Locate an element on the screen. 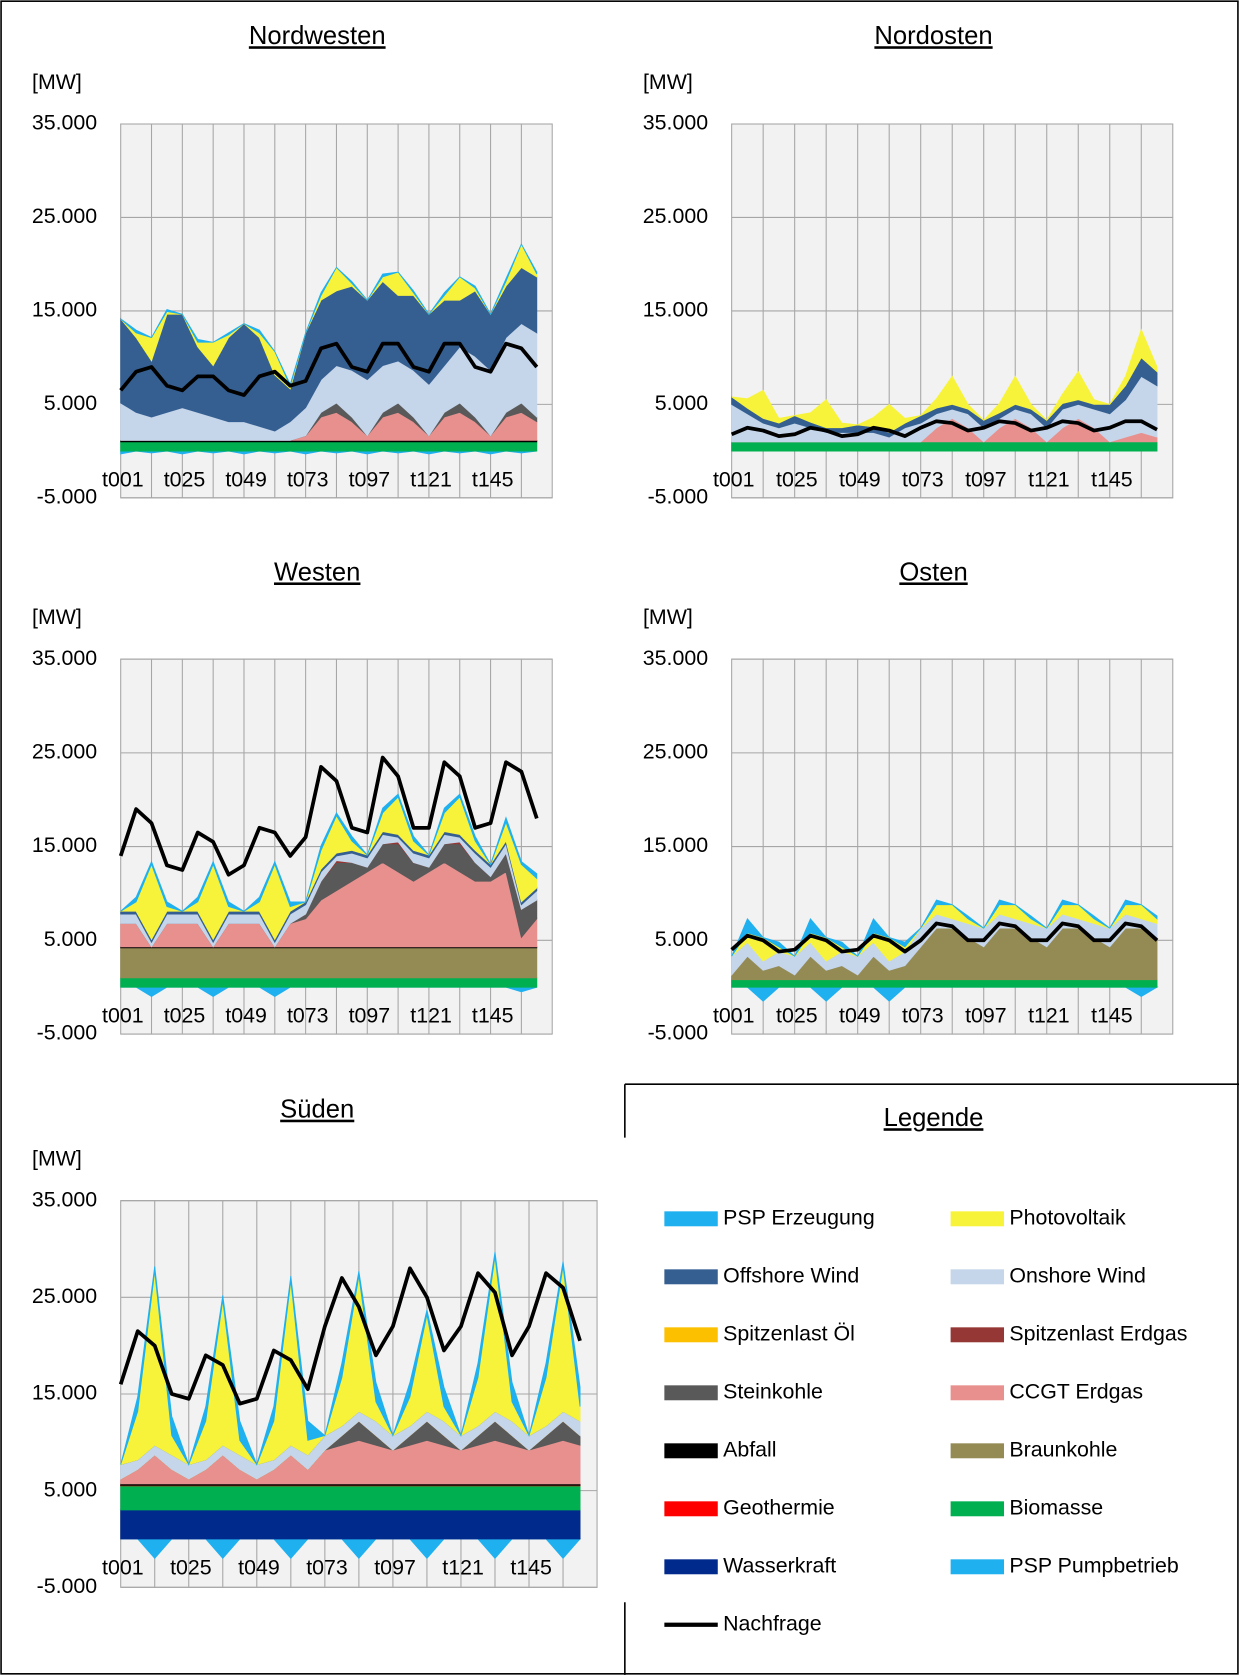 Image resolution: width=1239 pixels, height=1675 pixels. legend-label: PSP Erzeugung is located at coordinates (799, 1217).